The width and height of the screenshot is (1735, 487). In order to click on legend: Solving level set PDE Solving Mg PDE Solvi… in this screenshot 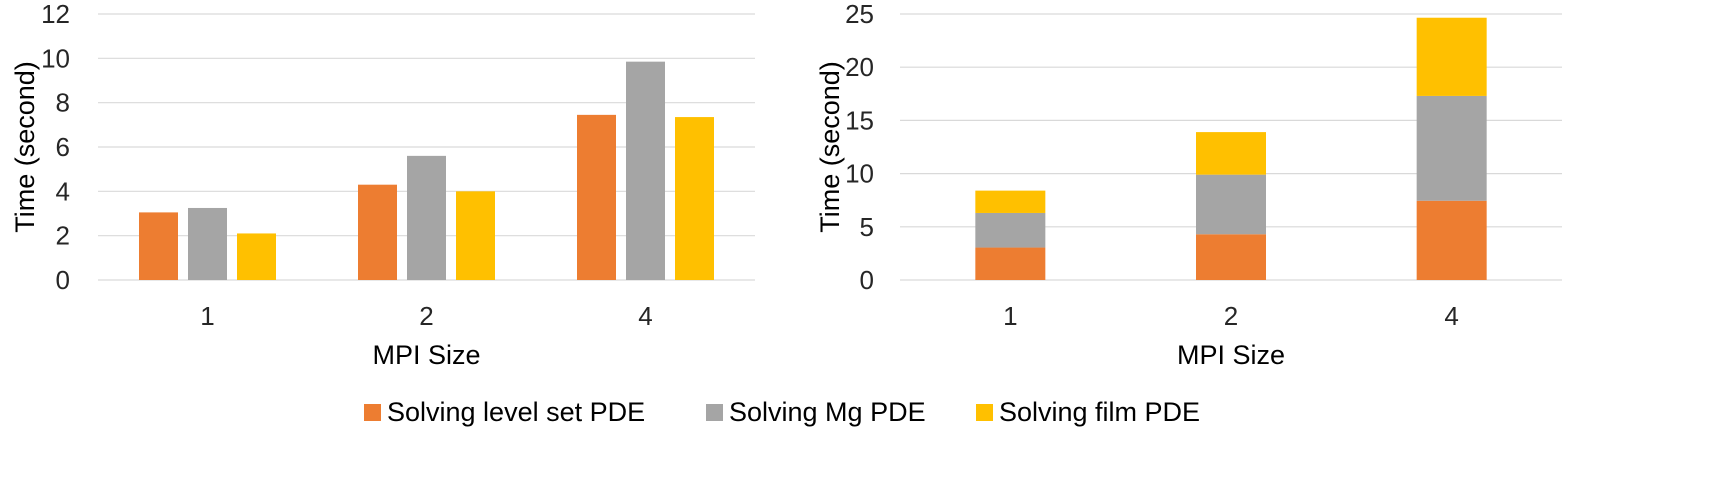, I will do `click(782, 412)`.